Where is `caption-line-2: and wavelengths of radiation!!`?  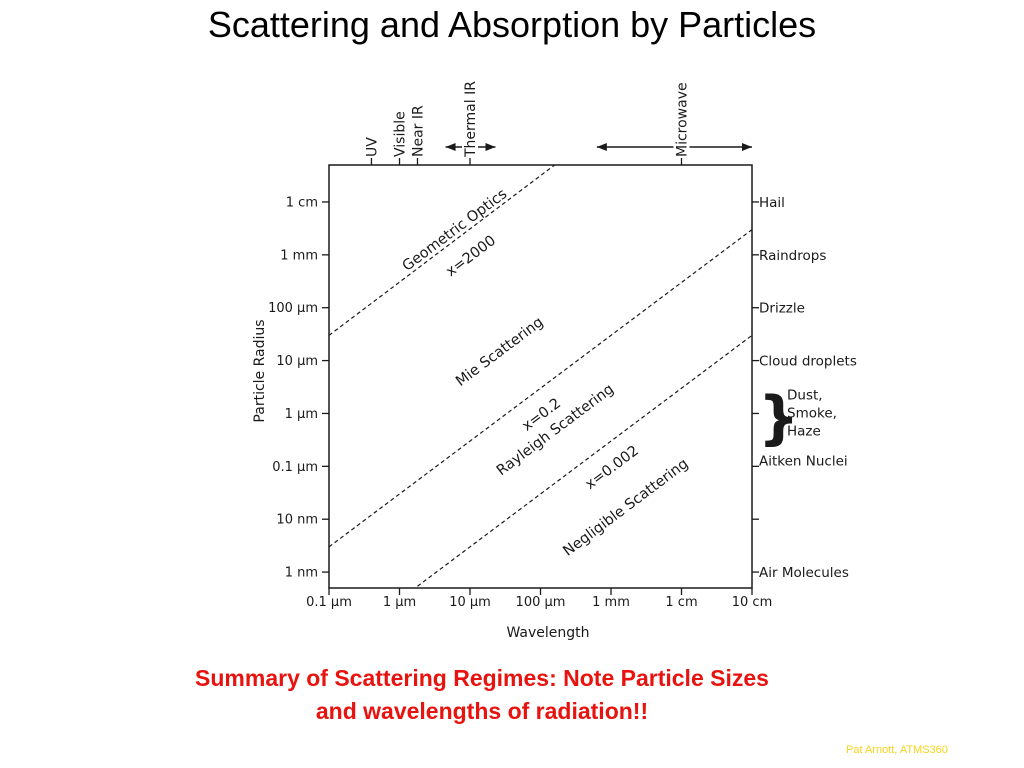
caption-line-2: and wavelengths of radiation!! is located at coordinates (482, 711).